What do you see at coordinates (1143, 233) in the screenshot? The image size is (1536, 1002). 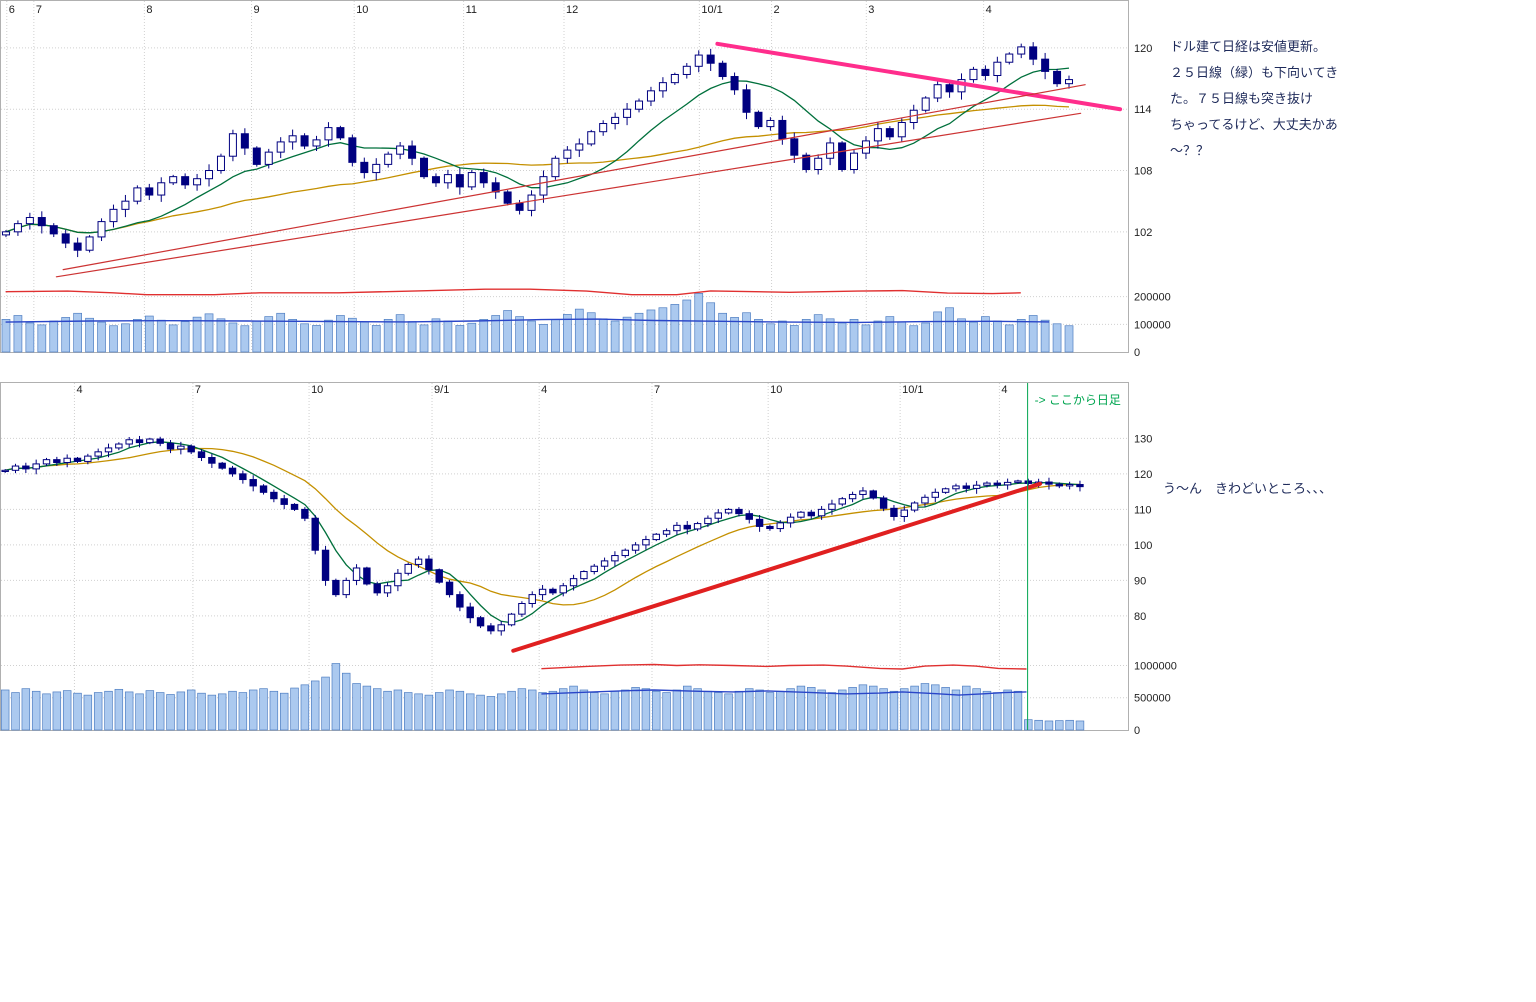 I see `y-axis-label: 102` at bounding box center [1143, 233].